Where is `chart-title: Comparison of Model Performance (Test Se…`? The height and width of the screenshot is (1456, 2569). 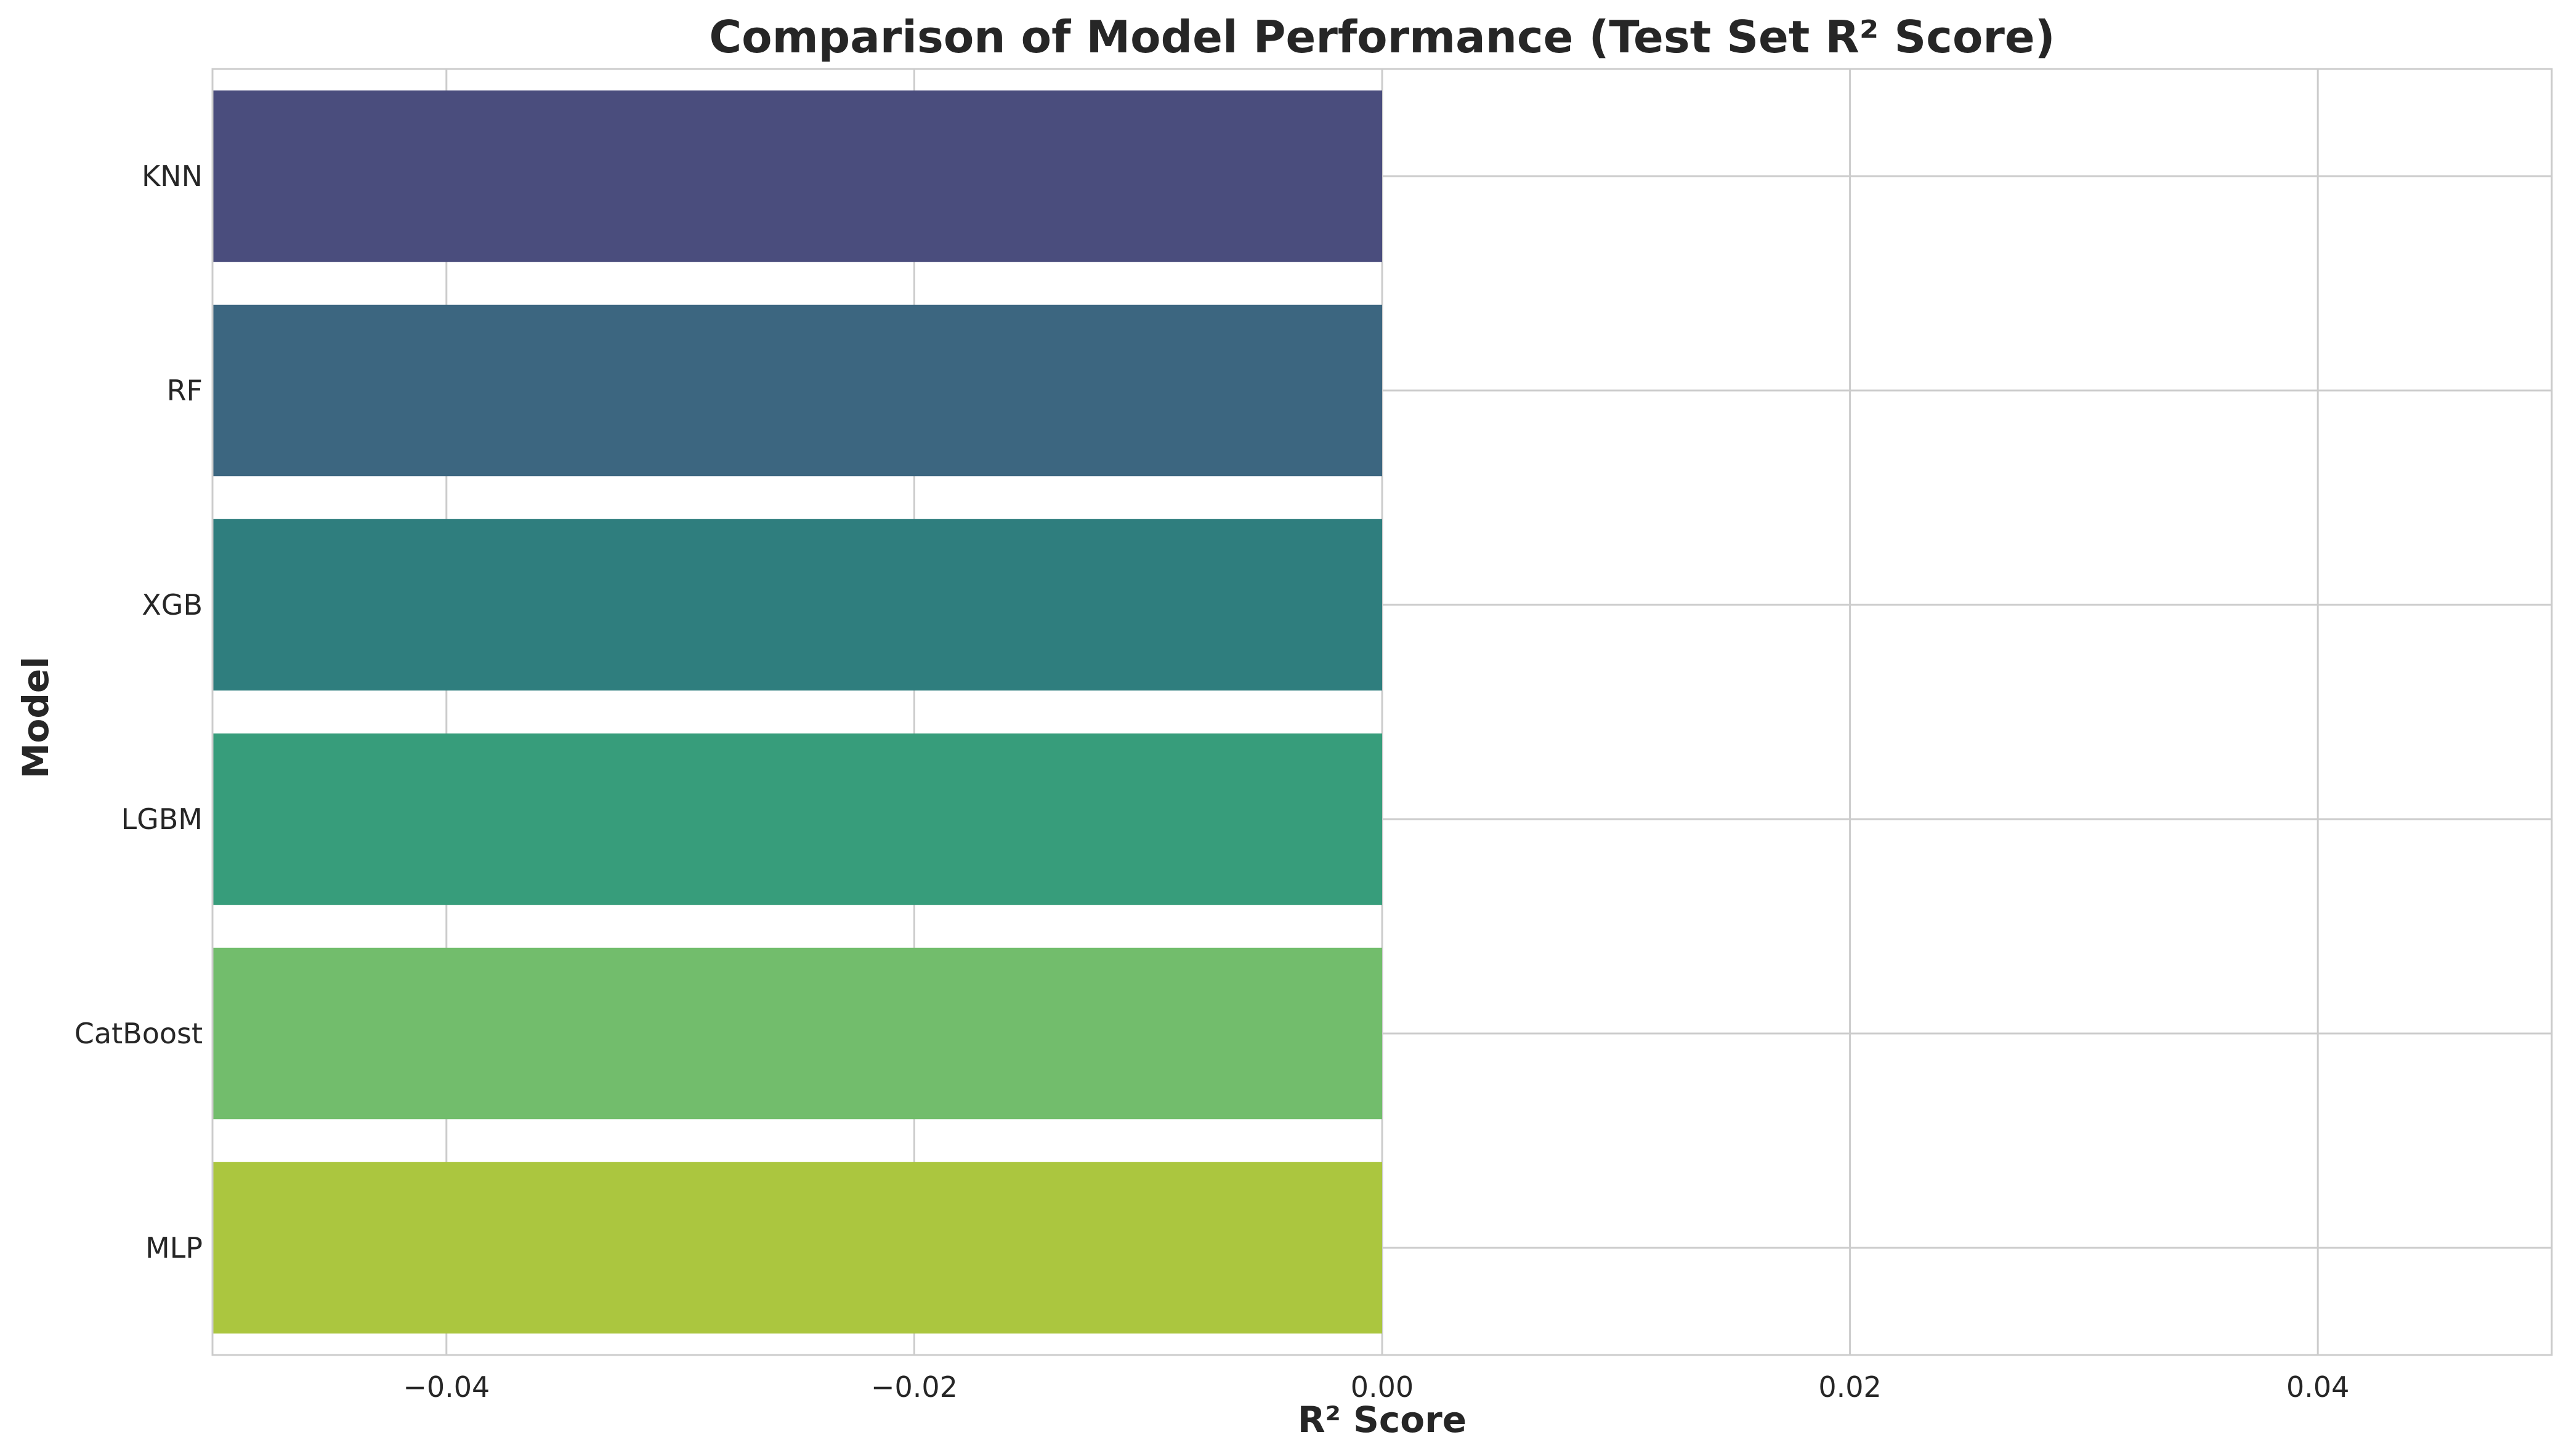
chart-title: Comparison of Model Performance (Test Se… is located at coordinates (1382, 37).